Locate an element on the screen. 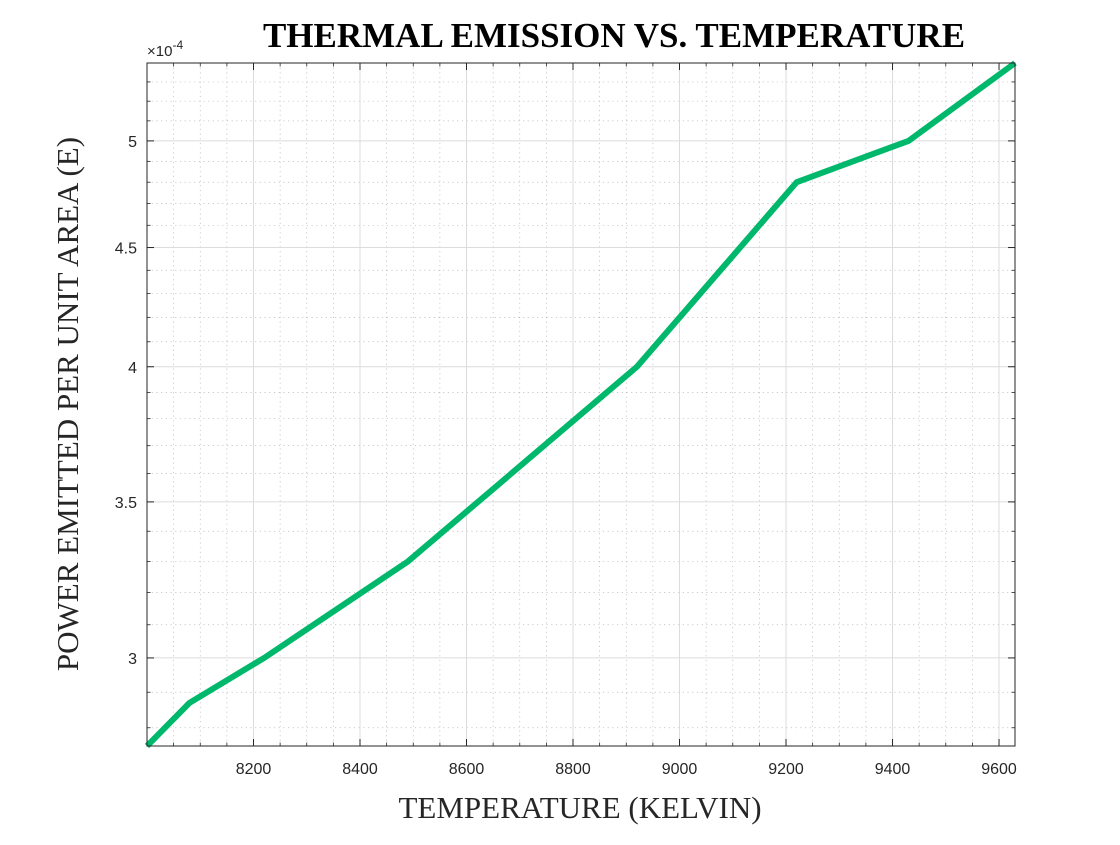  x-tick-label: 9400 is located at coordinates (893, 769).